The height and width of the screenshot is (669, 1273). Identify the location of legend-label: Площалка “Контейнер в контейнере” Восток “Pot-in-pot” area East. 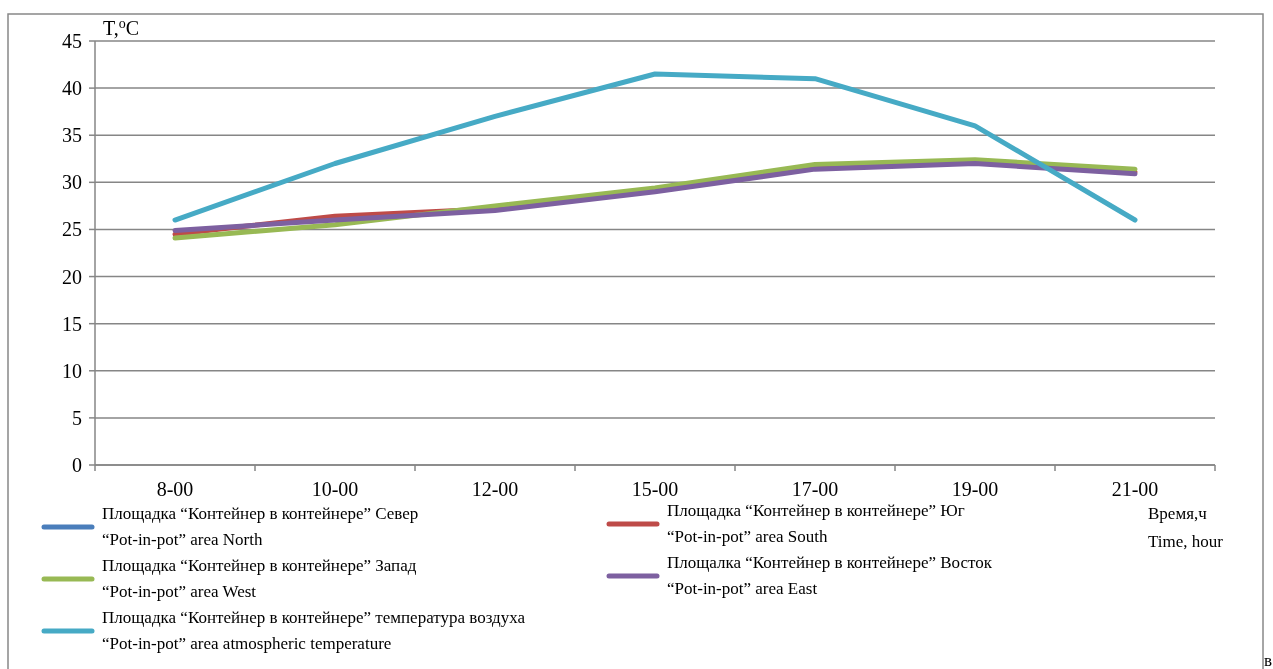
(830, 575).